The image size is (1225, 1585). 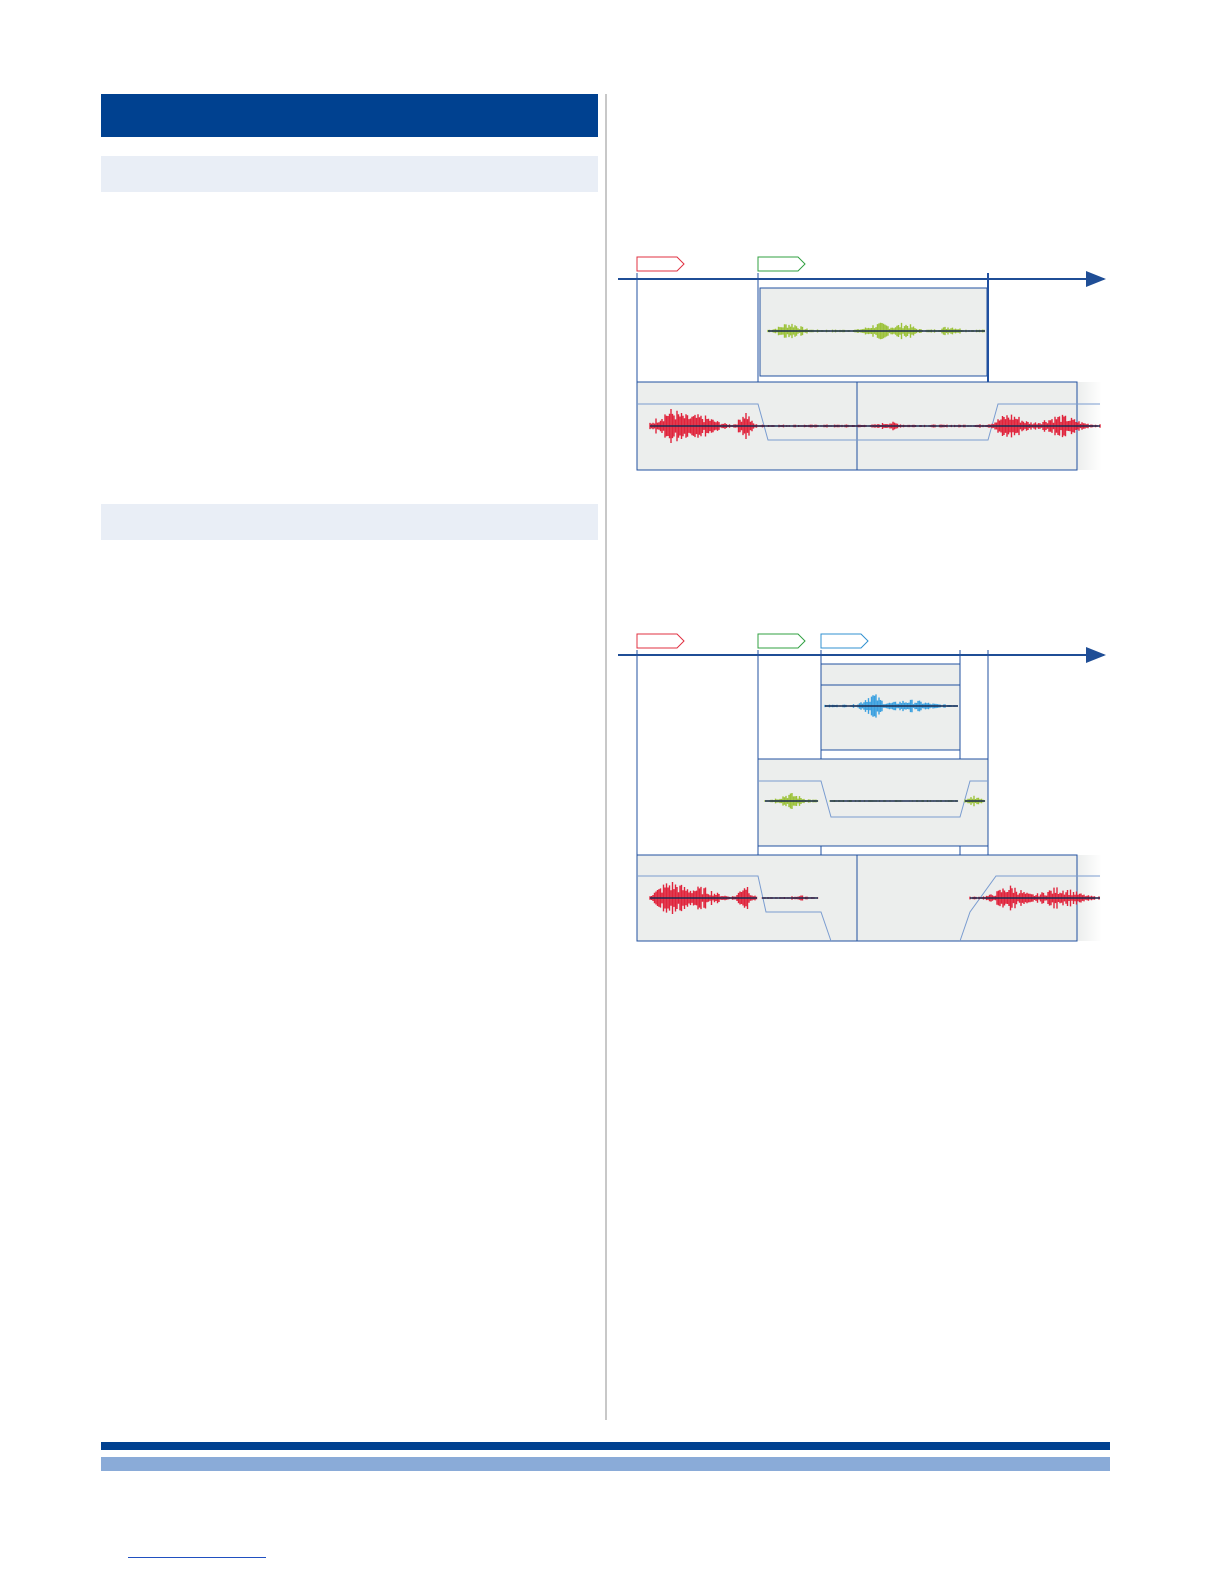 What do you see at coordinates (605, 1464) in the screenshot?
I see `footer-bar-light` at bounding box center [605, 1464].